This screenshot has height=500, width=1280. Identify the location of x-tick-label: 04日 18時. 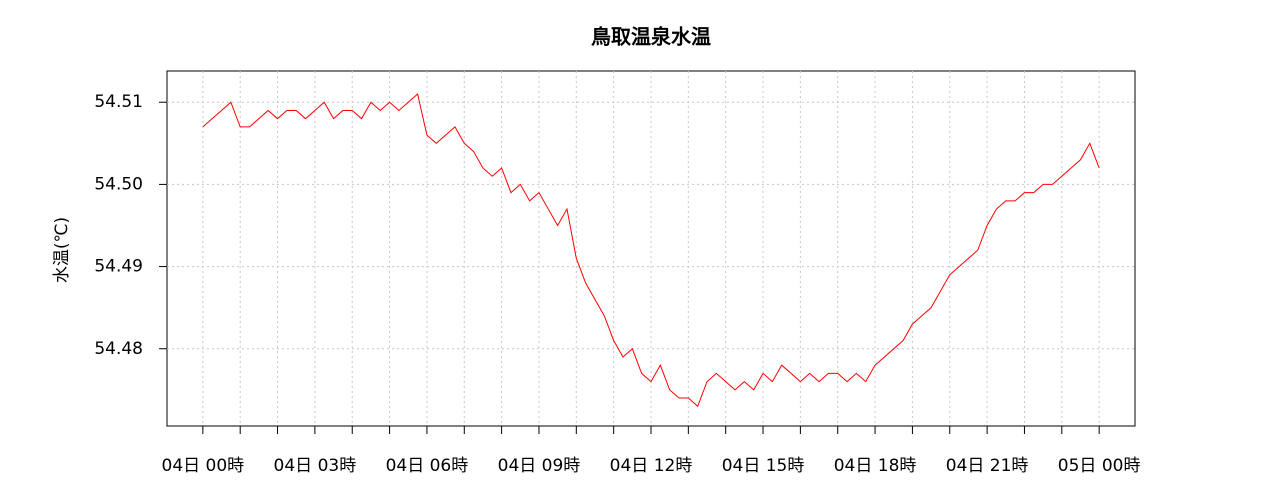
(875, 466).